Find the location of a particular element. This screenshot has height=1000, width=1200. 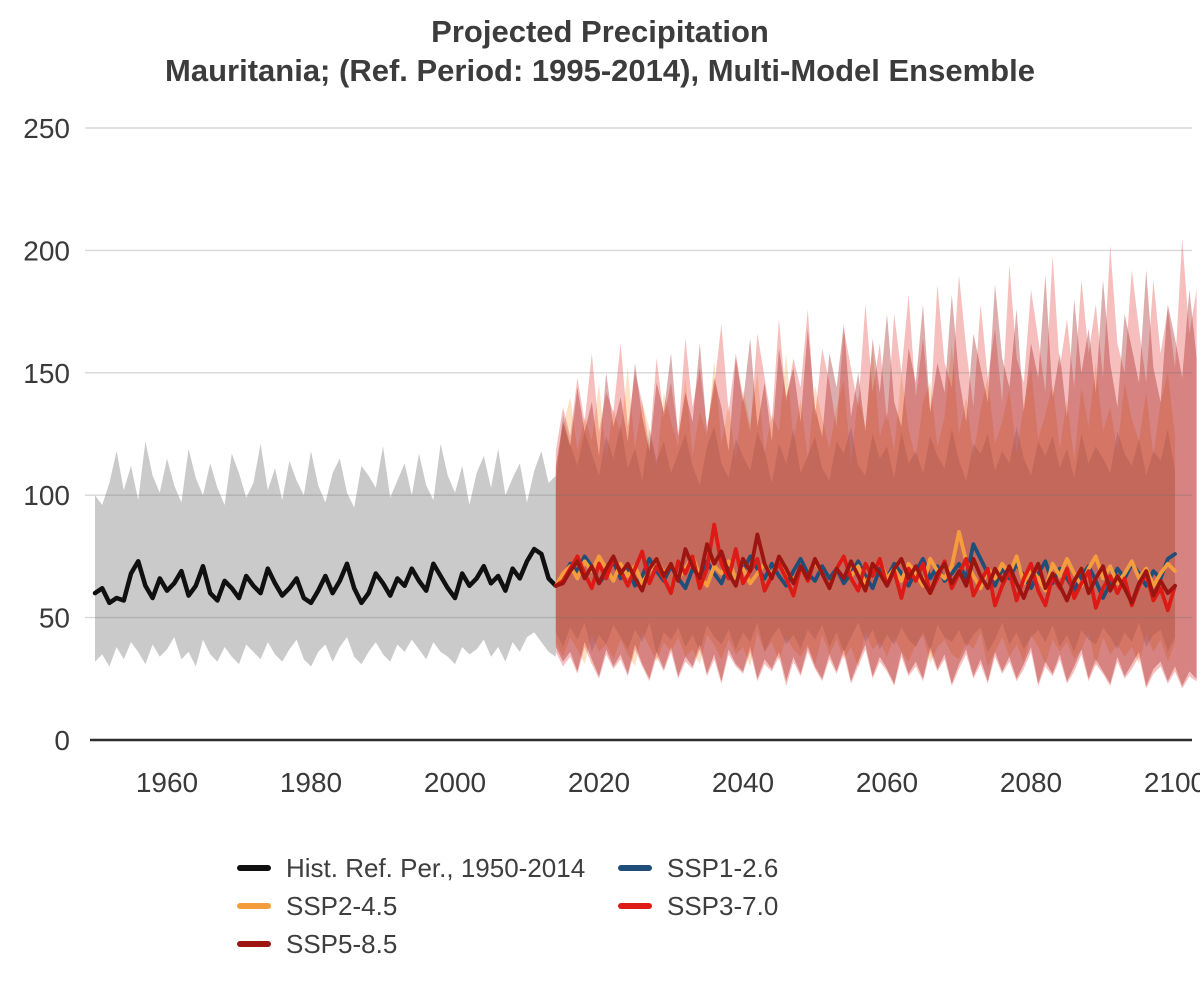

y-tick-label: 100 is located at coordinates (46, 495).